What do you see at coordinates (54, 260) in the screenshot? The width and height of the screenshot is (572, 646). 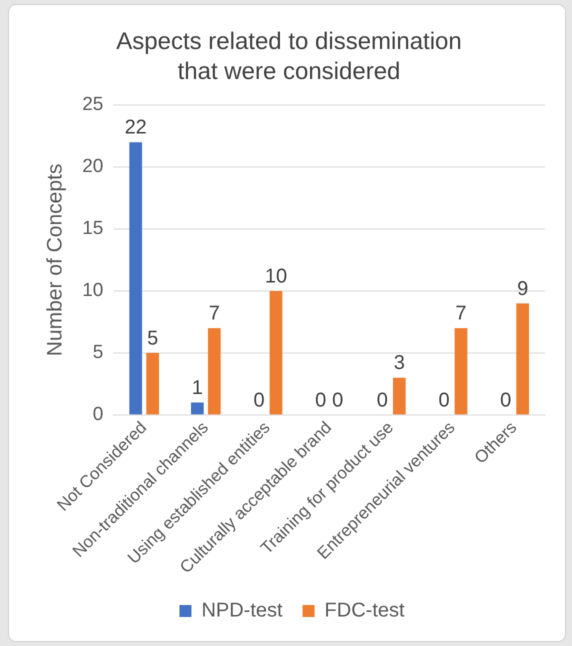 I see `y-axis-title: Number of Concepts` at bounding box center [54, 260].